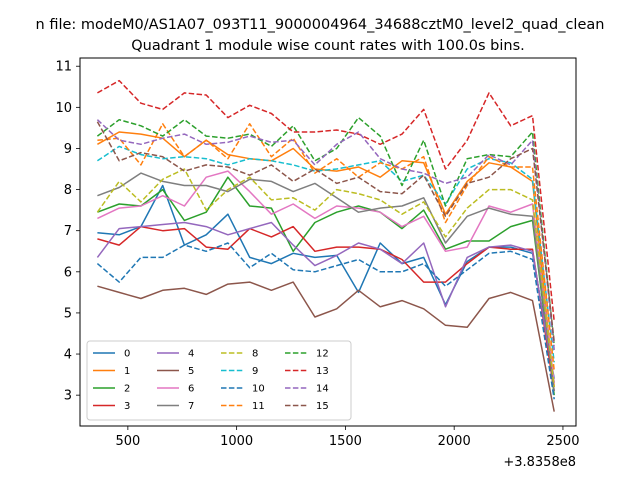 Image resolution: width=640 pixels, height=480 pixels. Describe the element at coordinates (191, 389) in the screenshot. I see `legend-label-6: 6` at that location.